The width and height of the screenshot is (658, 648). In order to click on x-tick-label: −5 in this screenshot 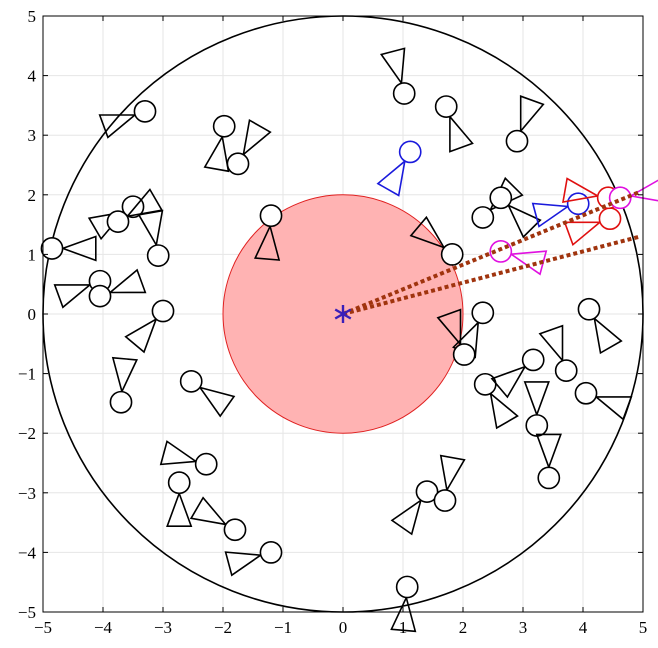, I will do `click(43, 627)`.